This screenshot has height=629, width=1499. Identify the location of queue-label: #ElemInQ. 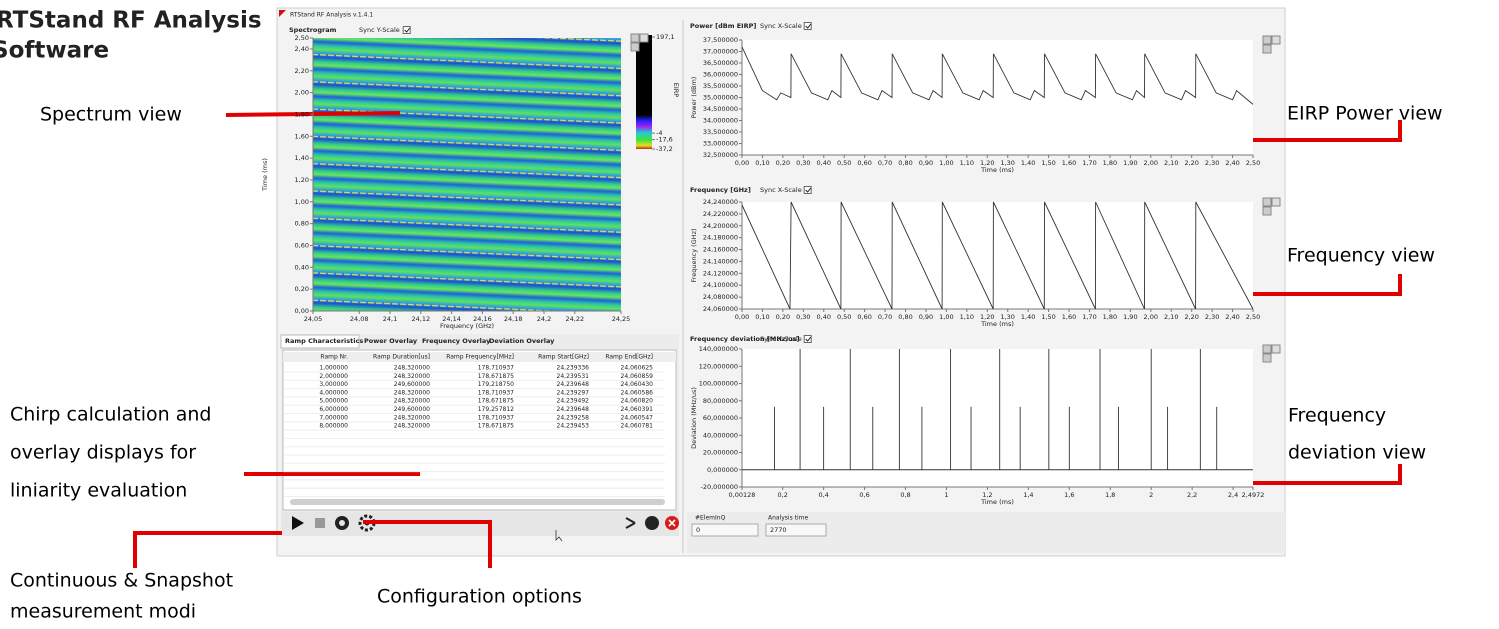
(710, 518).